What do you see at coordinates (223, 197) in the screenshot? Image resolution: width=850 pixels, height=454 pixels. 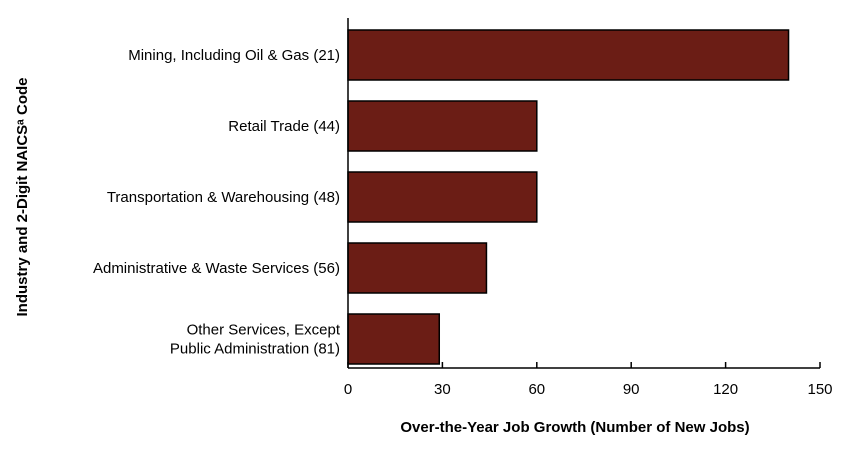 I see `category-label-2: Transportation & Warehousing (48)` at bounding box center [223, 197].